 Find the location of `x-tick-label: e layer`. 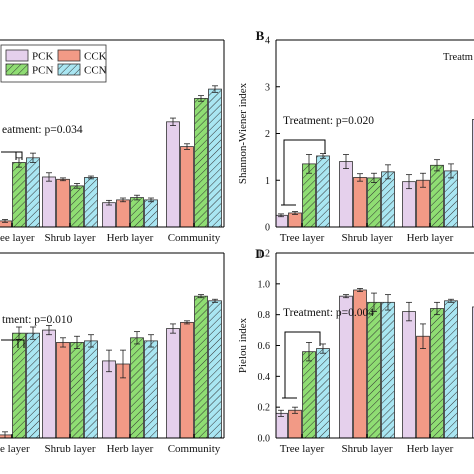

x-tick-label: e layer is located at coordinates (15, 449).